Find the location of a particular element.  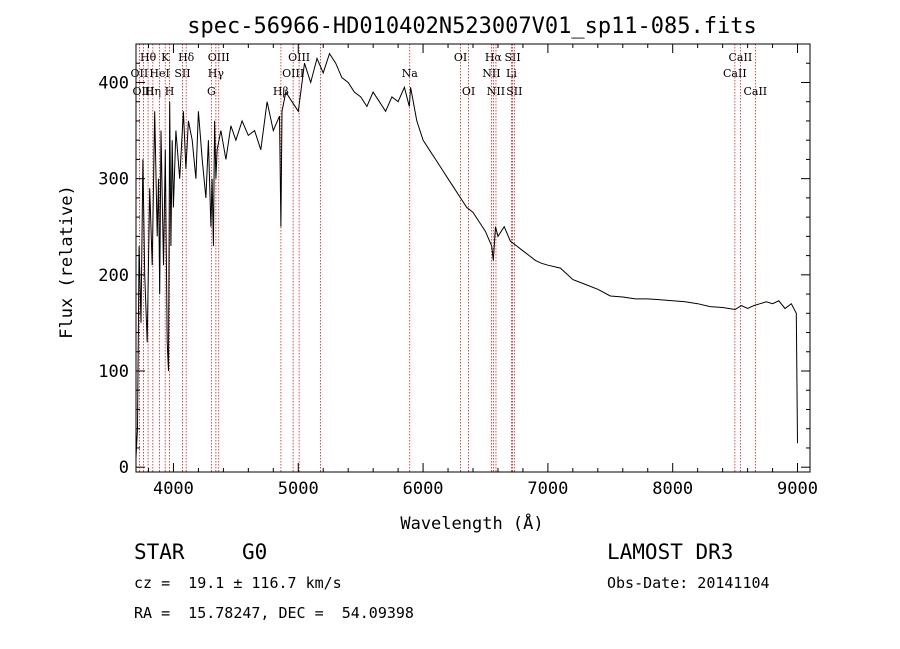

line-marker-label: Hγ is located at coordinates (216, 73).